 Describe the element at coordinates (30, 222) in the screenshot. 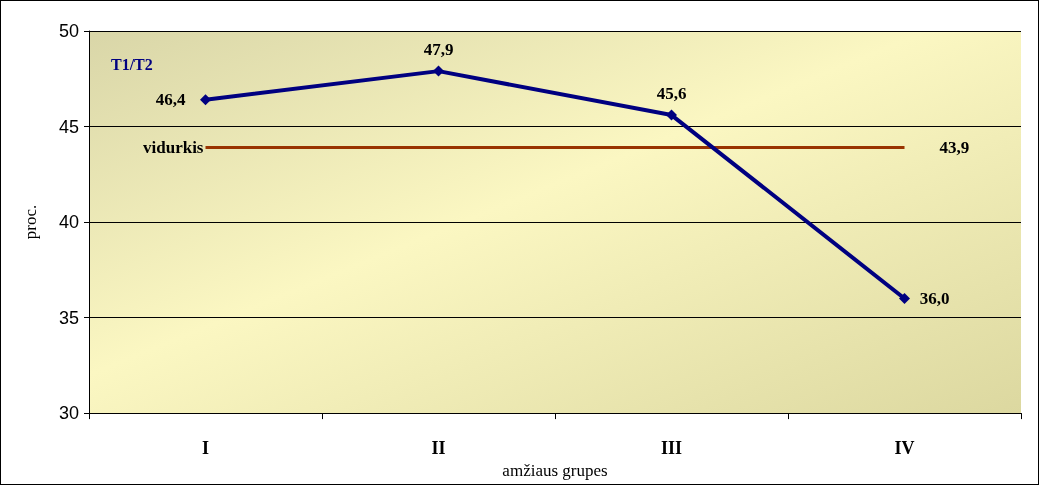

I see `y-axis-title: proc.` at that location.